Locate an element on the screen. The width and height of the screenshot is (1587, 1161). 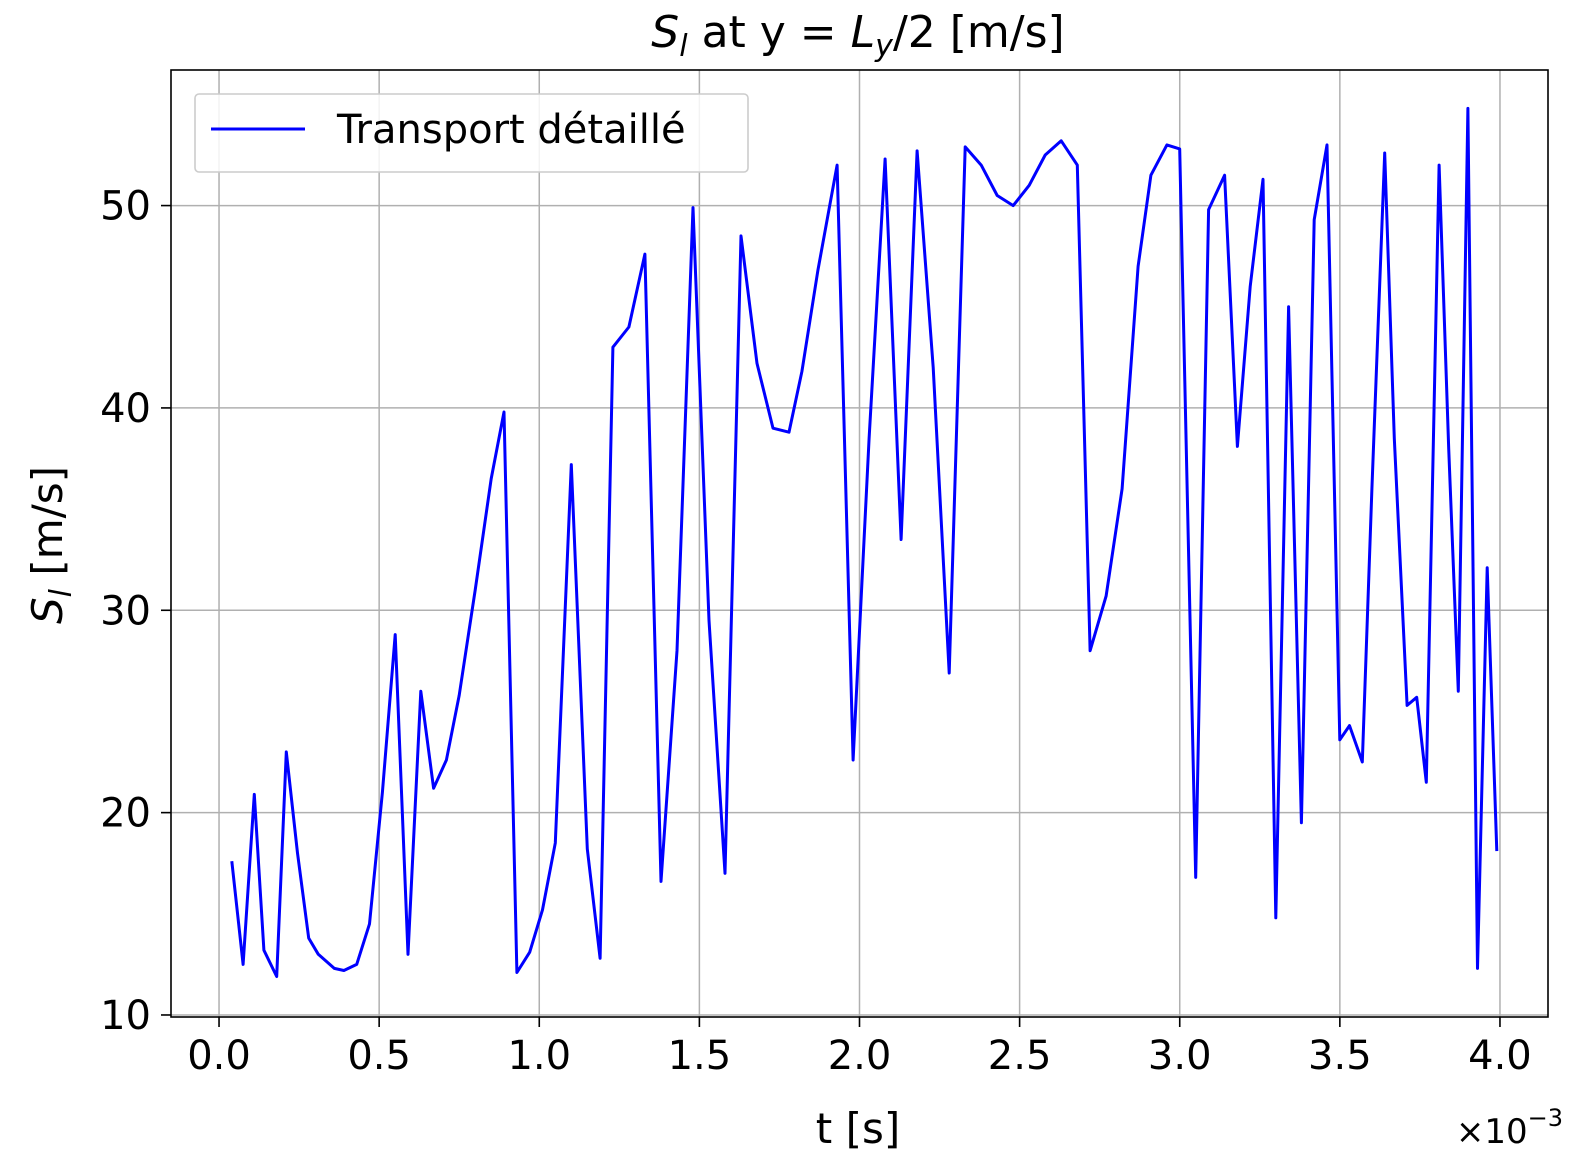
label-part: /2 [m/s] is located at coordinates (979, 32).